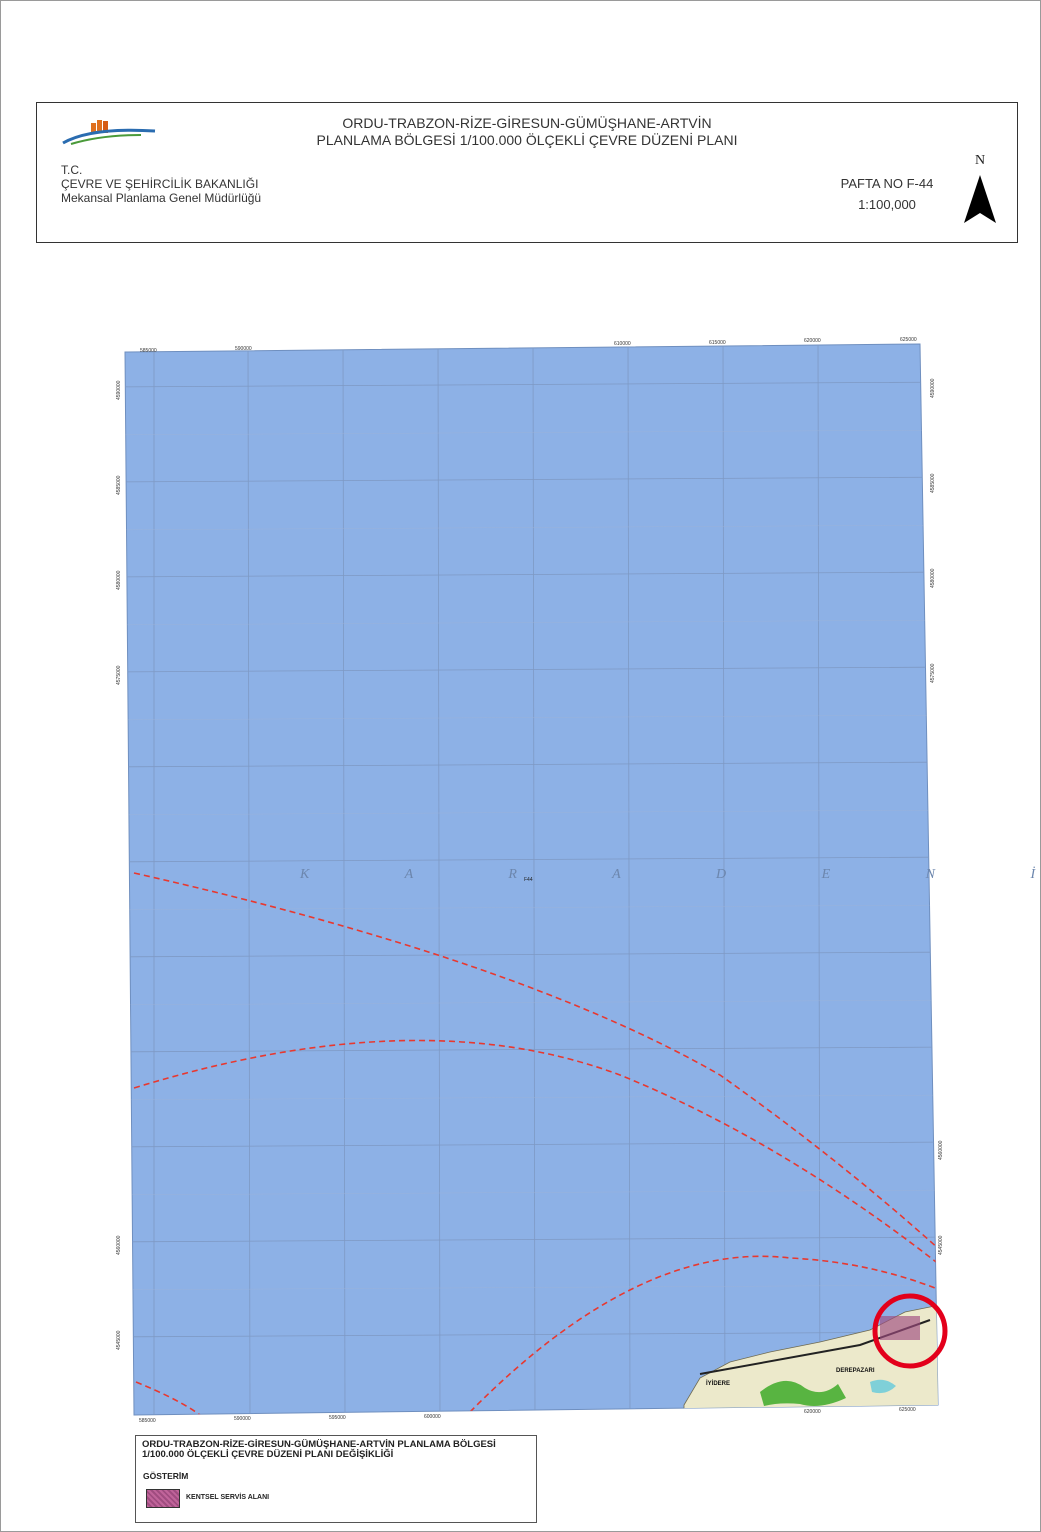 The height and width of the screenshot is (1532, 1041). What do you see at coordinates (119, 485) in the screenshot?
I see `left-northing-label: 4585000` at bounding box center [119, 485].